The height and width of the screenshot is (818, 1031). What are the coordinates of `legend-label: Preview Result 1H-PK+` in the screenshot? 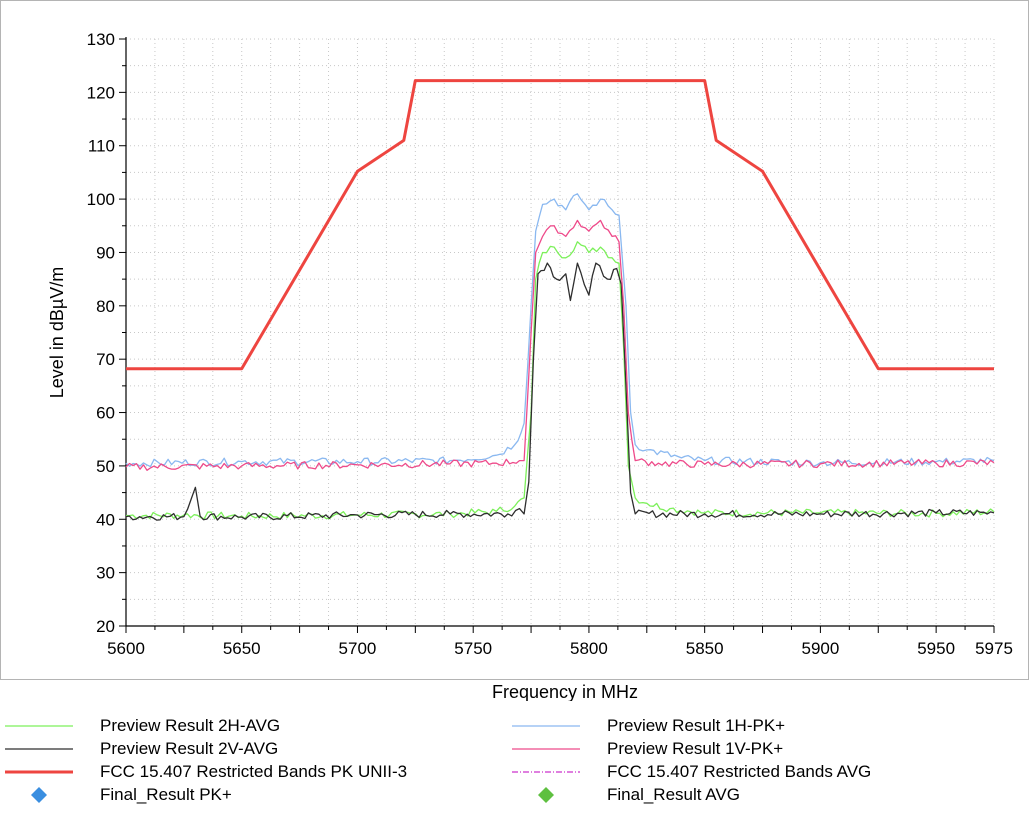 It's located at (696, 725).